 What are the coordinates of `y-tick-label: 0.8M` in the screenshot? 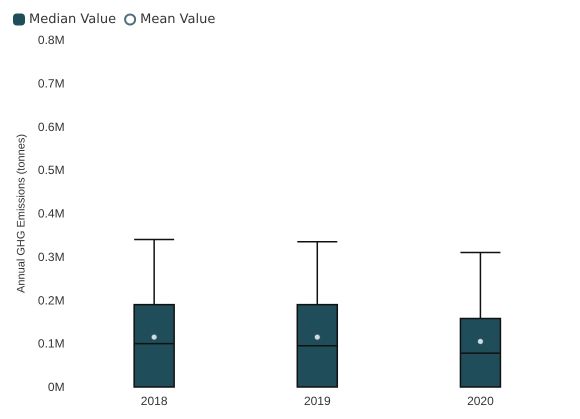 It's located at (51, 40).